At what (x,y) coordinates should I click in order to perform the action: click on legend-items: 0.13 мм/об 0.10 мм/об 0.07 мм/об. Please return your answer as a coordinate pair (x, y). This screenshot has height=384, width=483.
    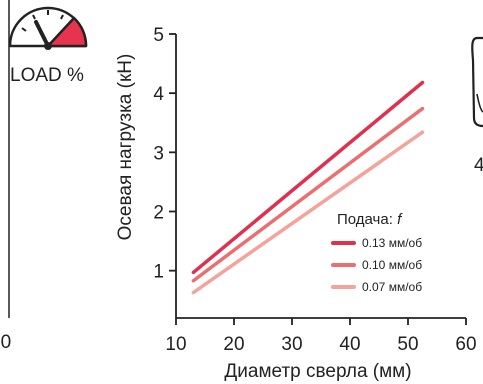
    Looking at the image, I should click on (376, 265).